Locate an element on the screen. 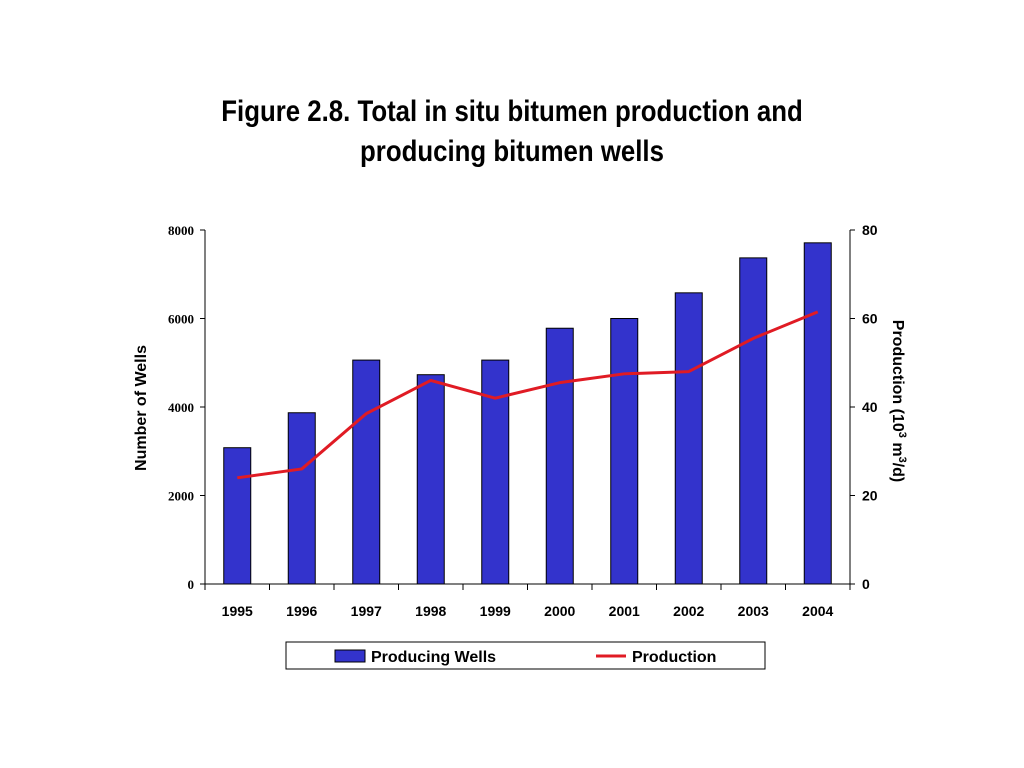 This screenshot has height=768, width=1024. bar-1997 is located at coordinates (366, 472).